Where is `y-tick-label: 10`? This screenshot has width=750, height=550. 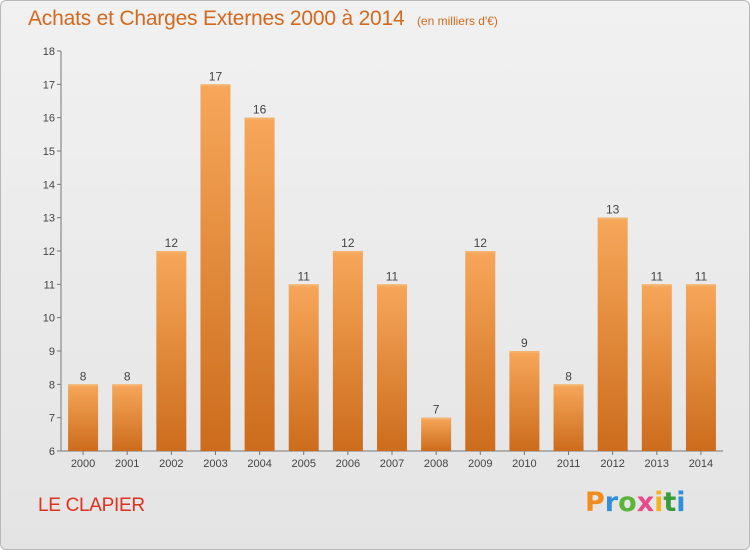 y-tick-label: 10 is located at coordinates (49, 319).